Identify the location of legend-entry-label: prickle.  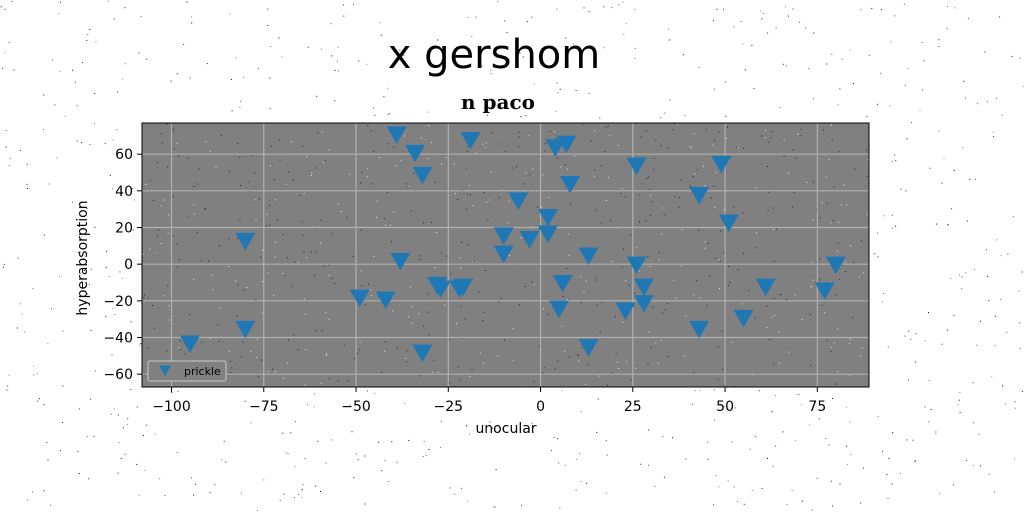
(202, 371).